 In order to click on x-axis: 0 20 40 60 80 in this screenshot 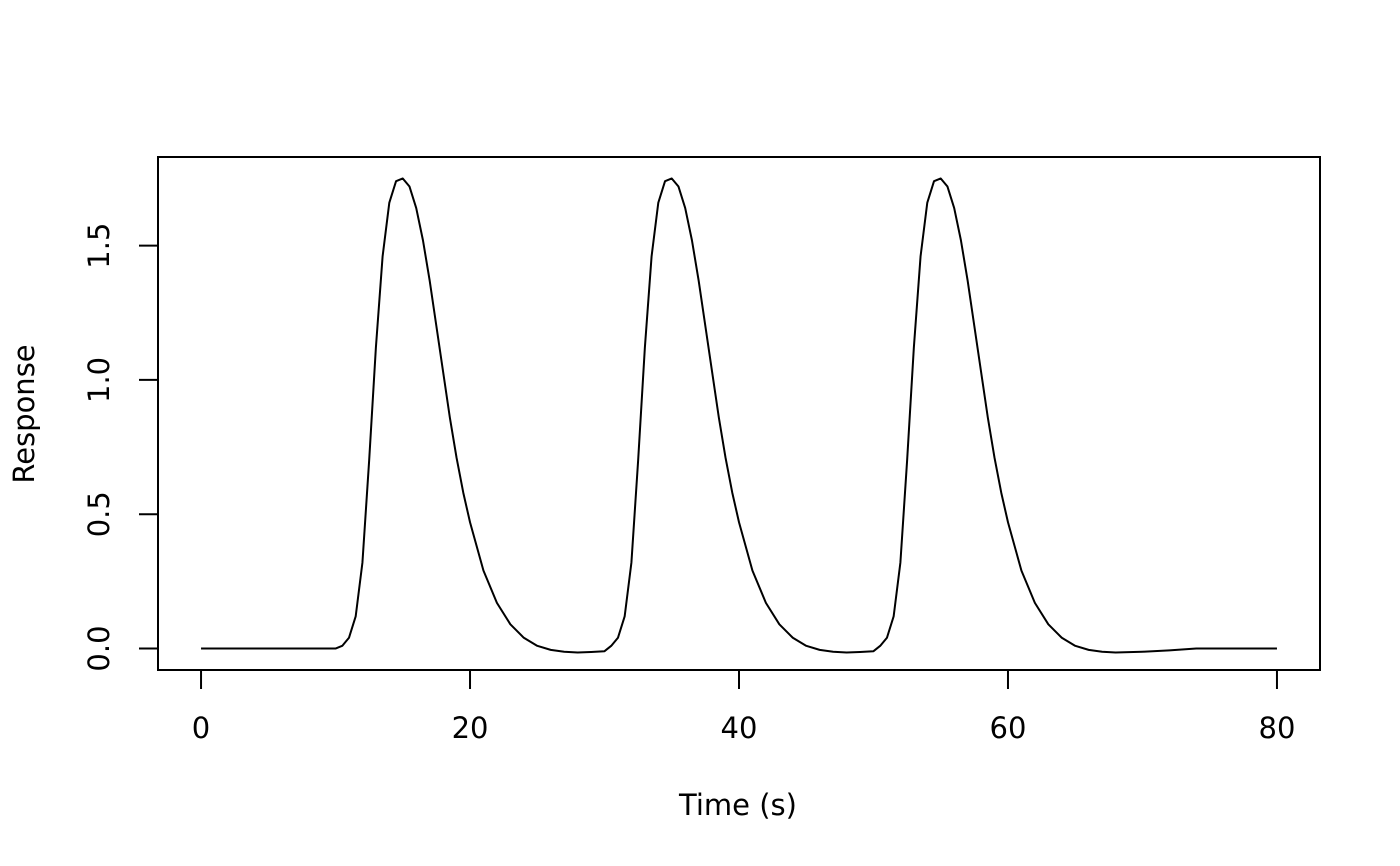, I will do `click(744, 707)`.